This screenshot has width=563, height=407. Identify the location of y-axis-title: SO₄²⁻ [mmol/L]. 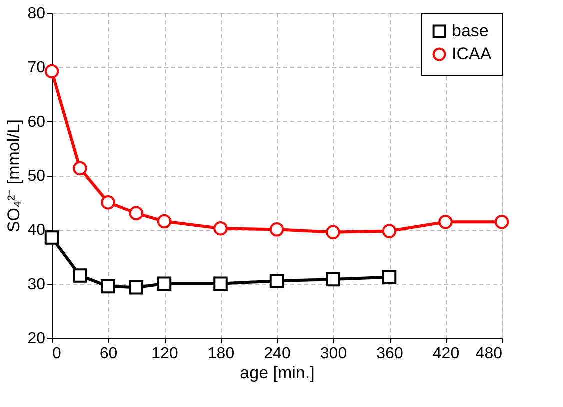
(14, 176).